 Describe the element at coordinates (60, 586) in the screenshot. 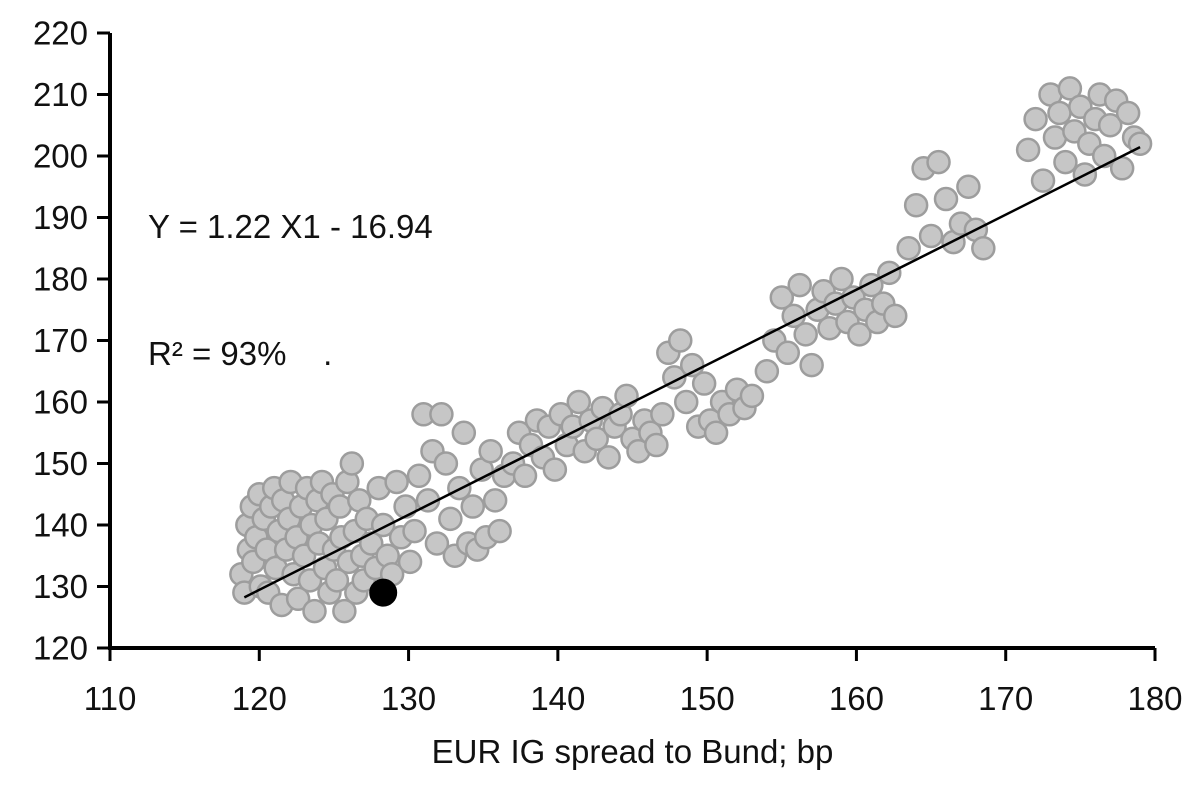

I see `y-tick-label: 130` at that location.